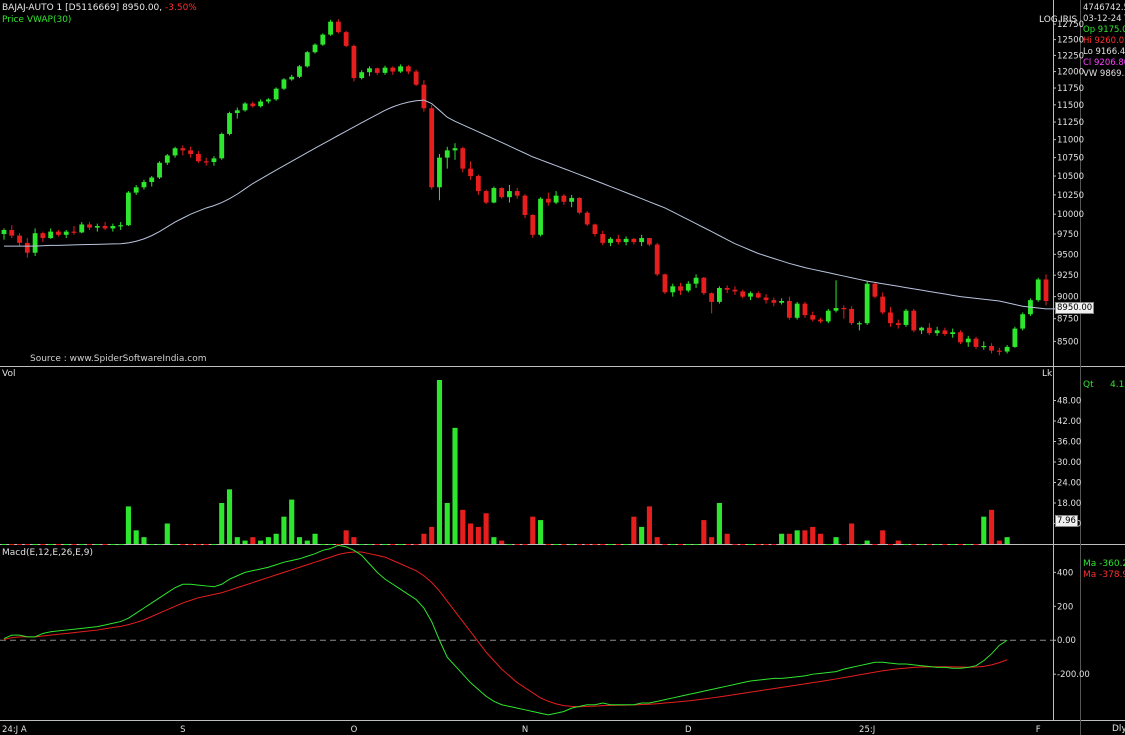 Image resolution: width=1125 pixels, height=735 pixels. I want to click on price-tick-label: 12250, so click(1070, 56).